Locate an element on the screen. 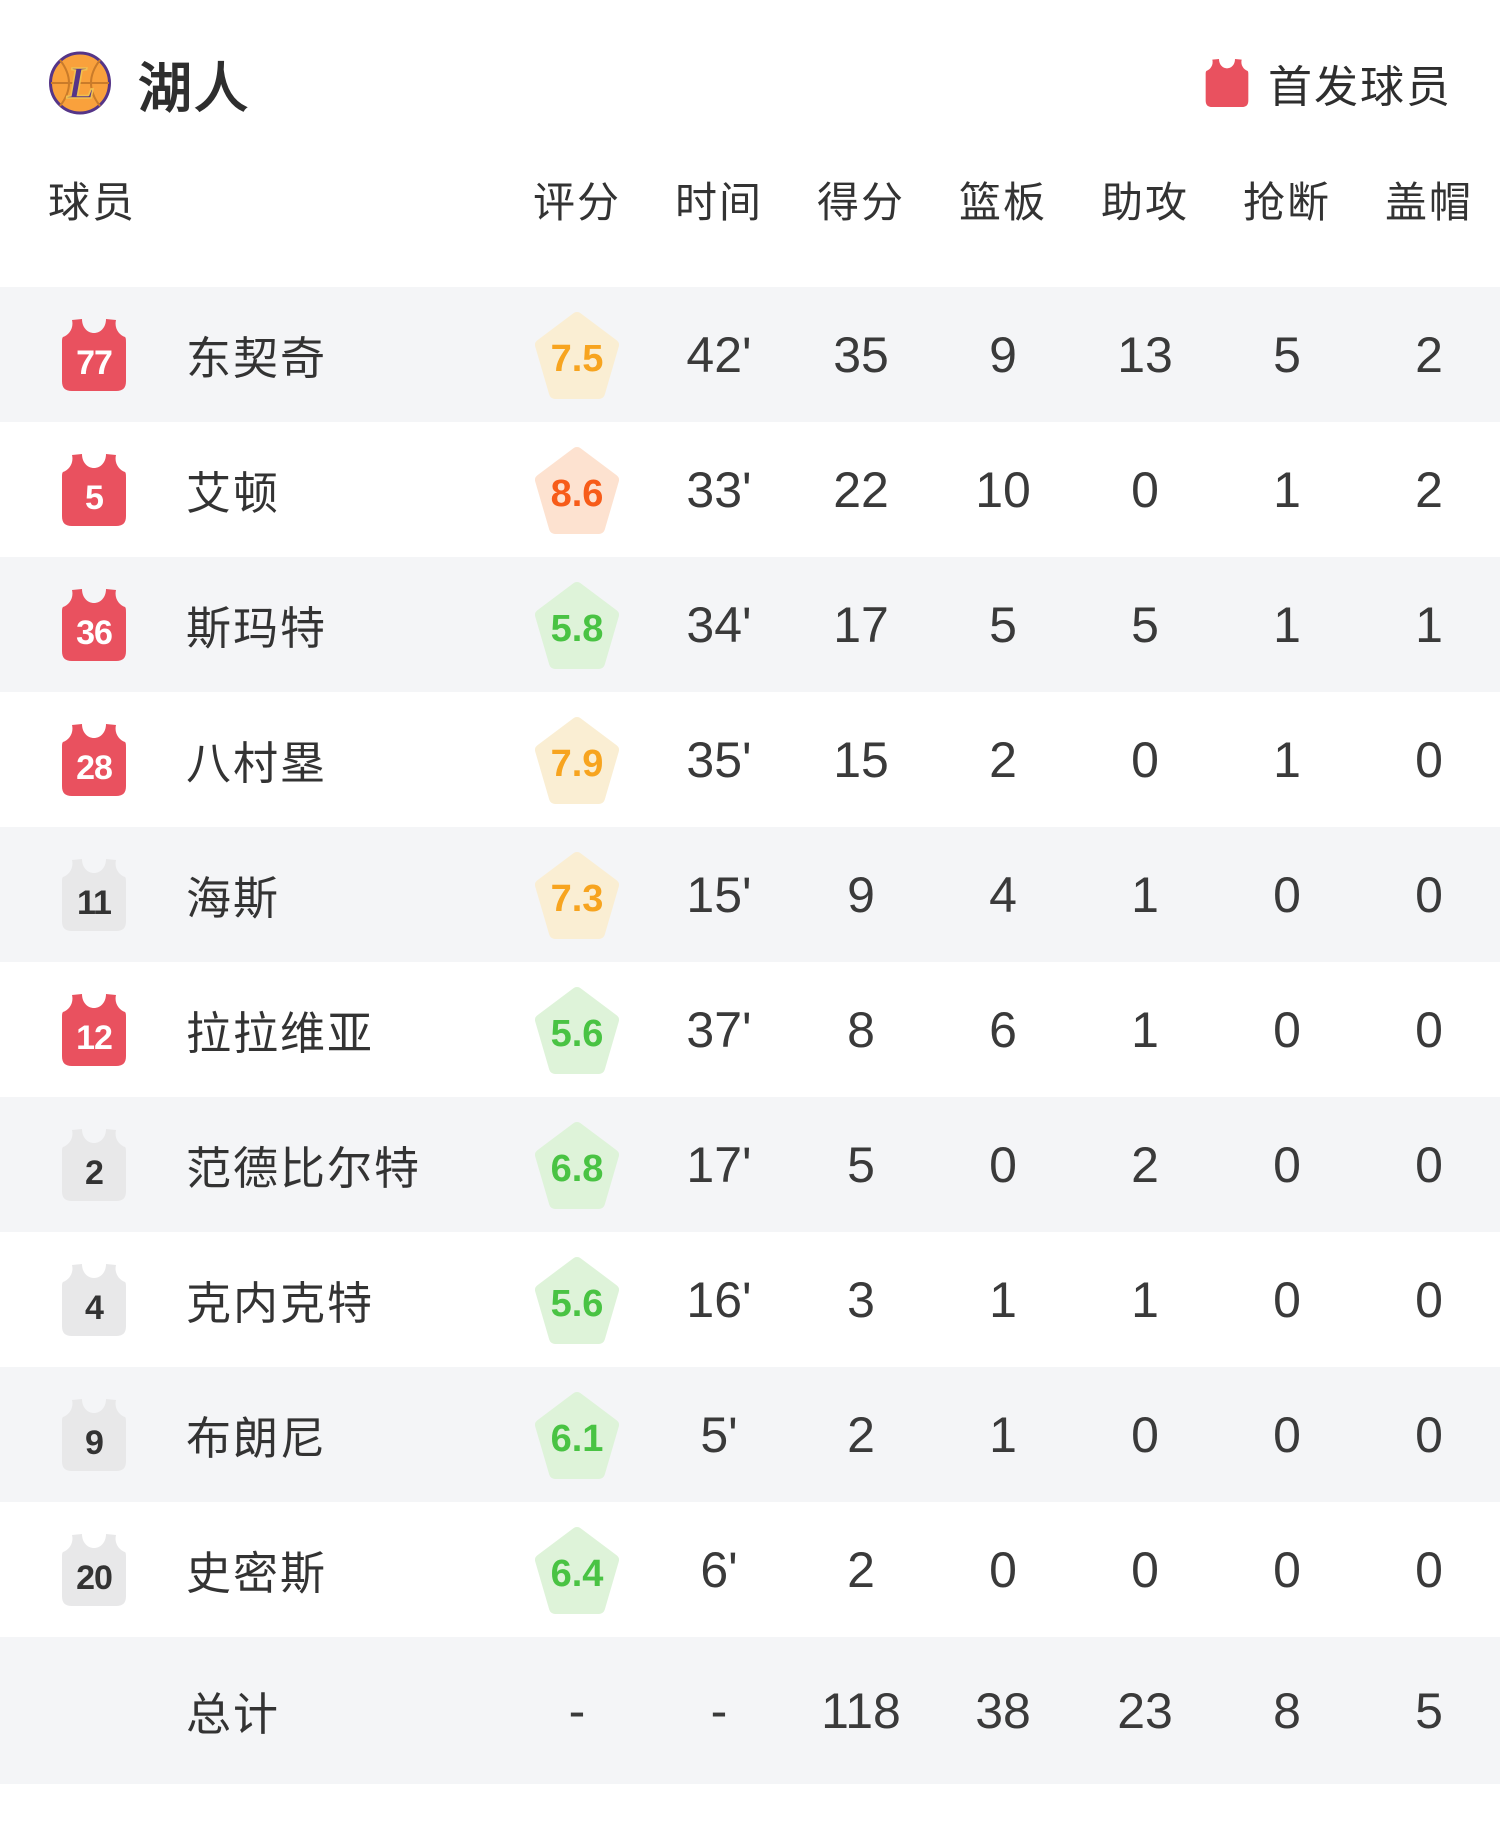  rating-value: 8.6 is located at coordinates (577, 494).